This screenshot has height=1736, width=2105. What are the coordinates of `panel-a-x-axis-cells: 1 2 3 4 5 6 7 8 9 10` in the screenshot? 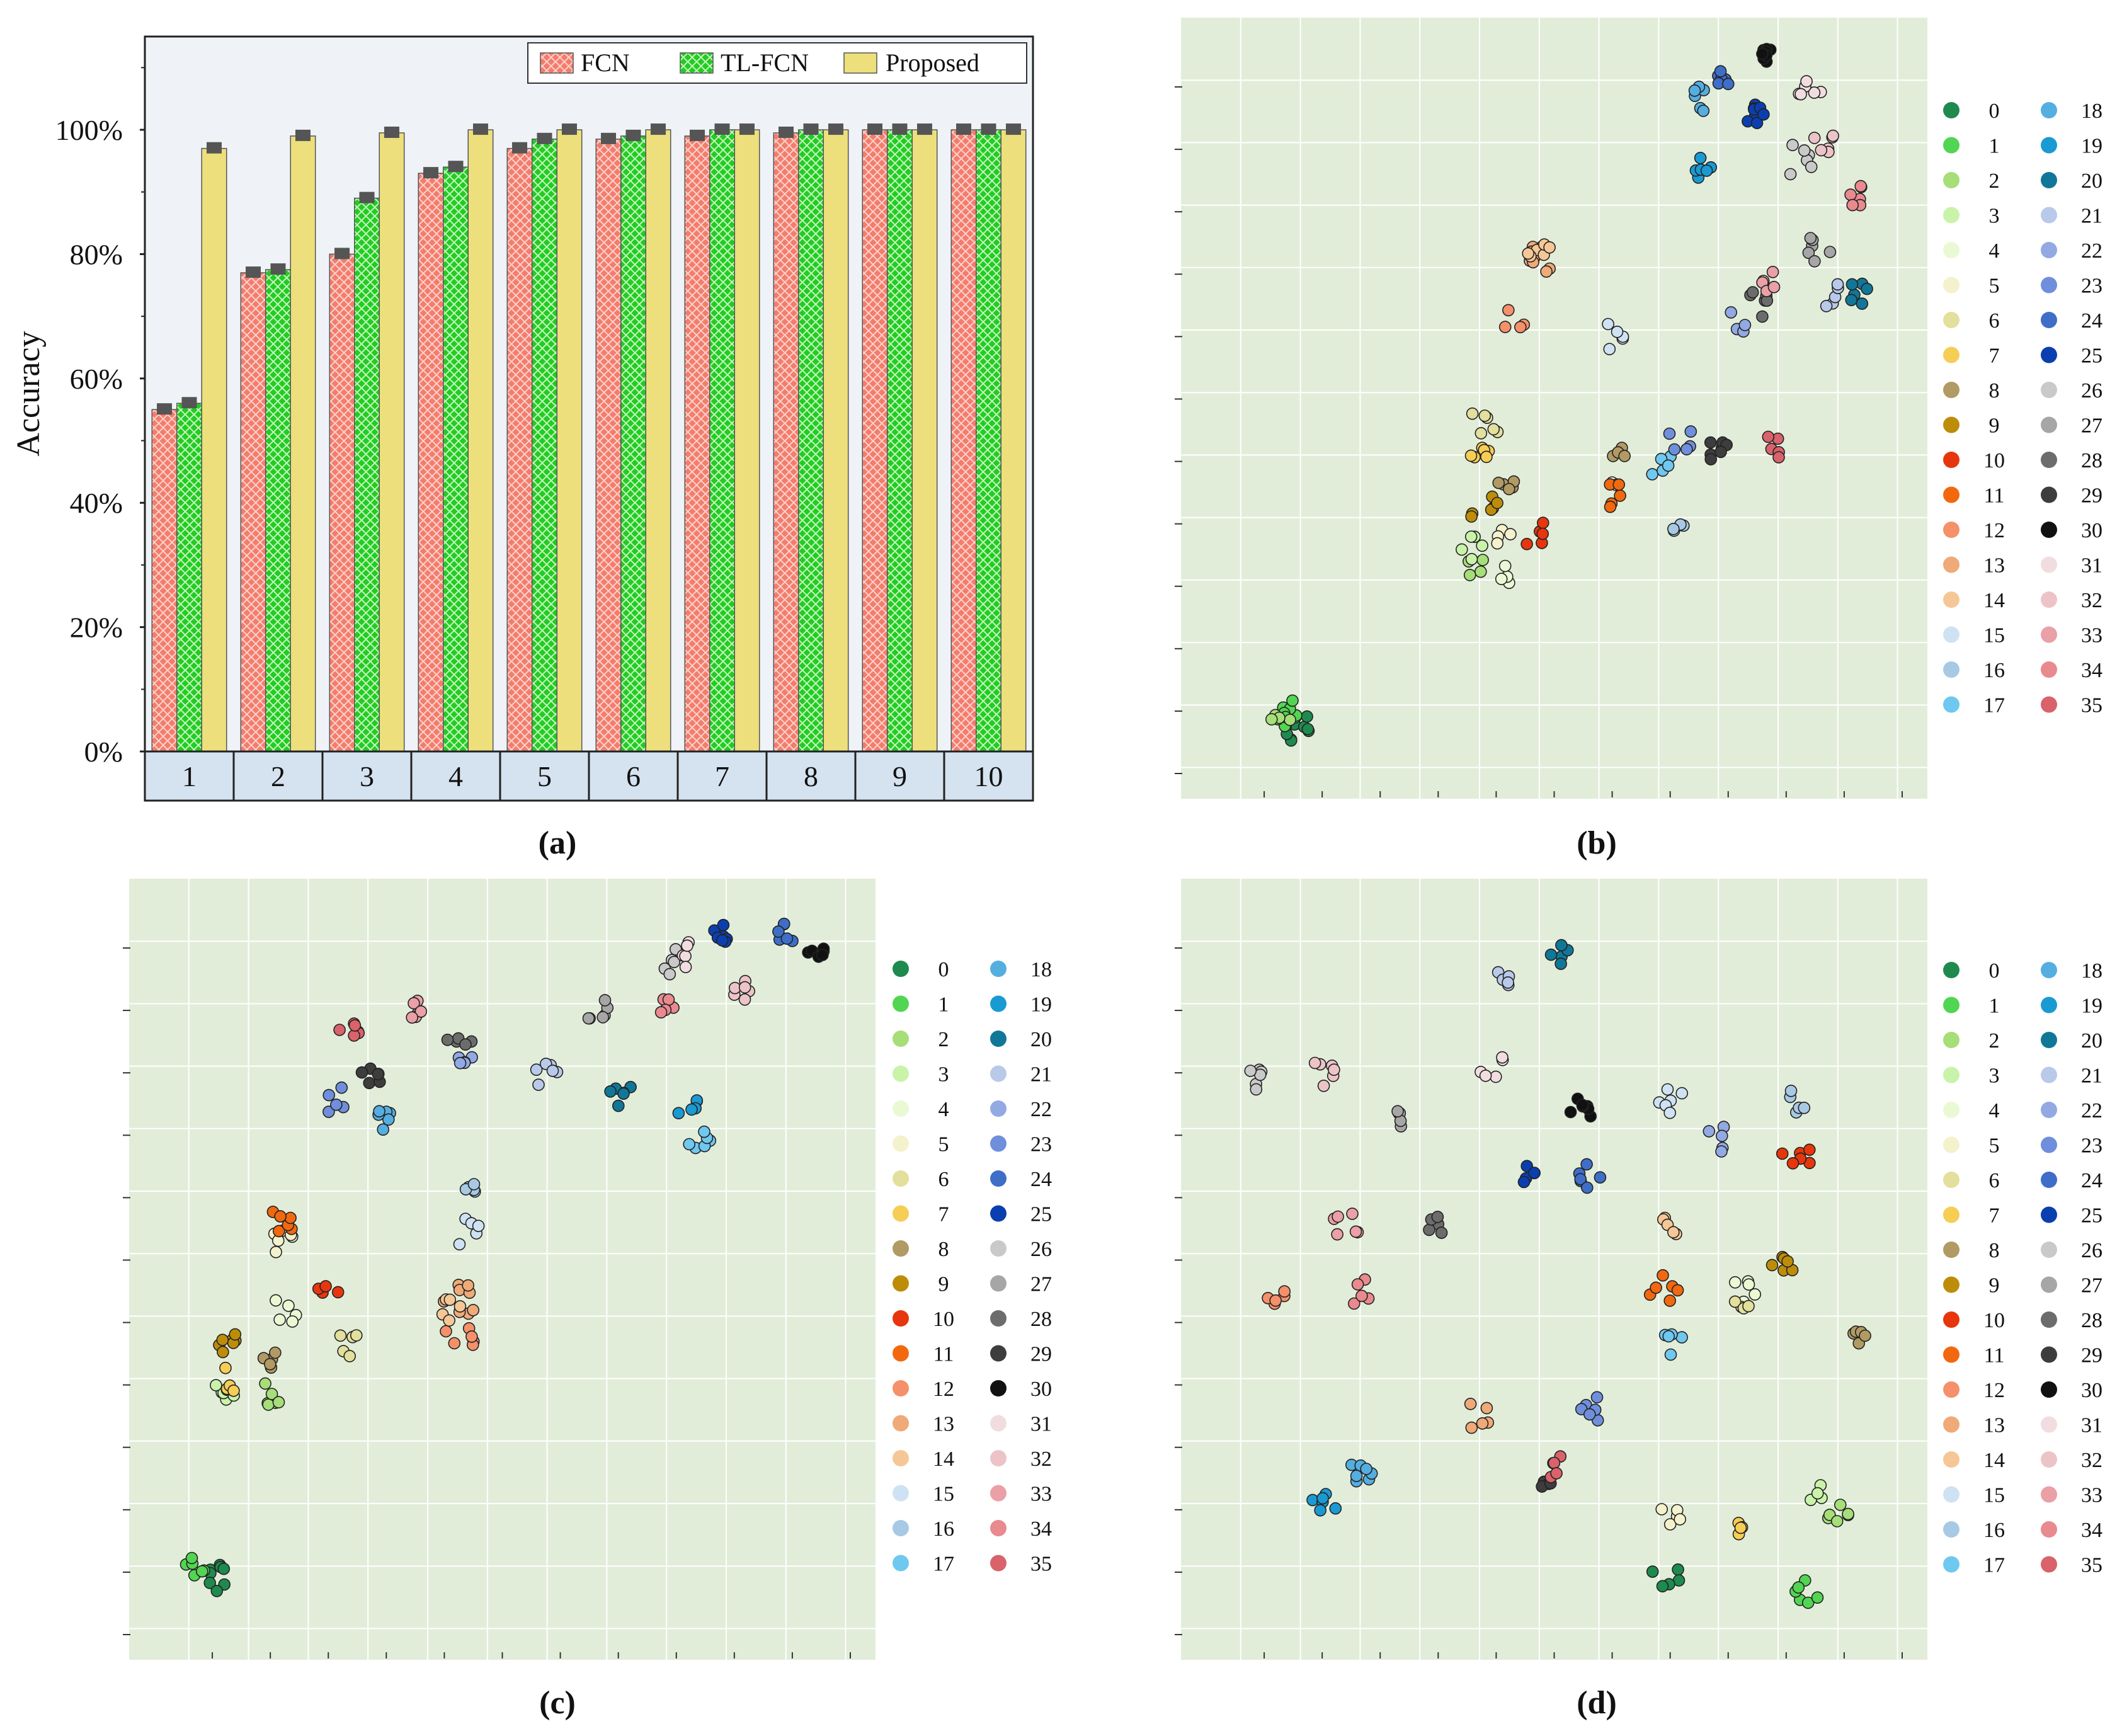 It's located at (589, 776).